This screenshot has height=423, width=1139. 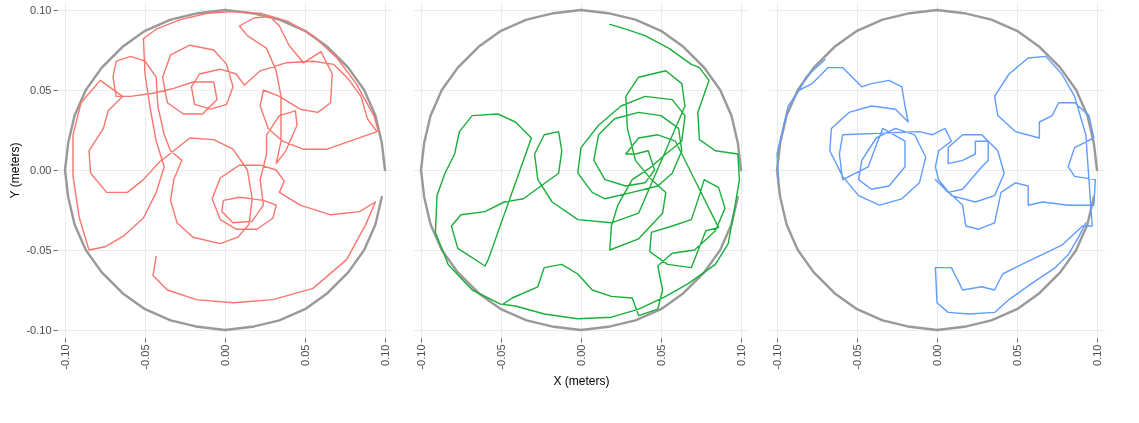 I want to click on y-tick-label: 0.00, so click(x=41, y=169).